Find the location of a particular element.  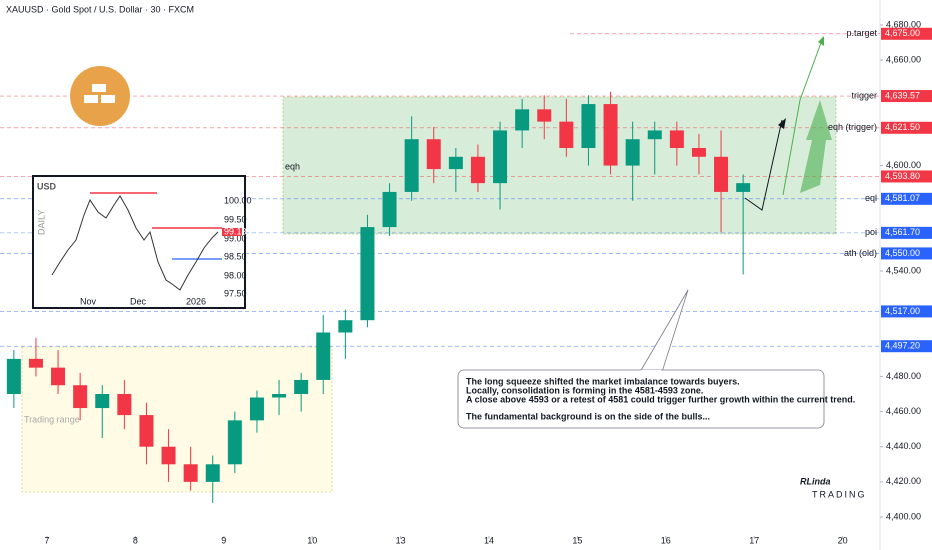

inset-y-label: 100.00 is located at coordinates (238, 200).